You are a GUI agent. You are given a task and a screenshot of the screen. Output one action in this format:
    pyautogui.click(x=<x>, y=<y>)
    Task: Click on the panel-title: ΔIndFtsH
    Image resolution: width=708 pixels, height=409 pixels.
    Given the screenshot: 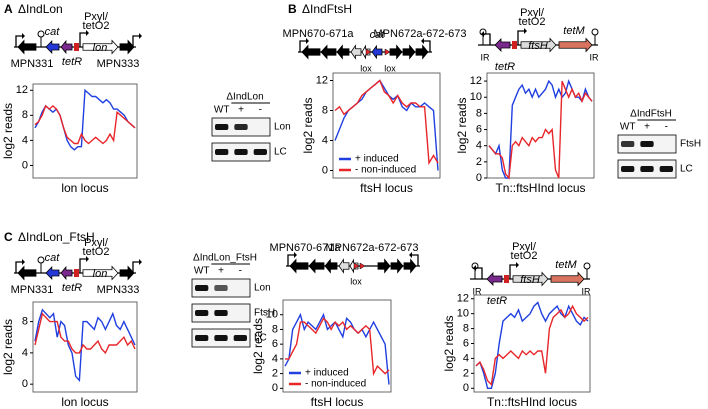 What is the action you would take?
    pyautogui.click(x=327, y=9)
    